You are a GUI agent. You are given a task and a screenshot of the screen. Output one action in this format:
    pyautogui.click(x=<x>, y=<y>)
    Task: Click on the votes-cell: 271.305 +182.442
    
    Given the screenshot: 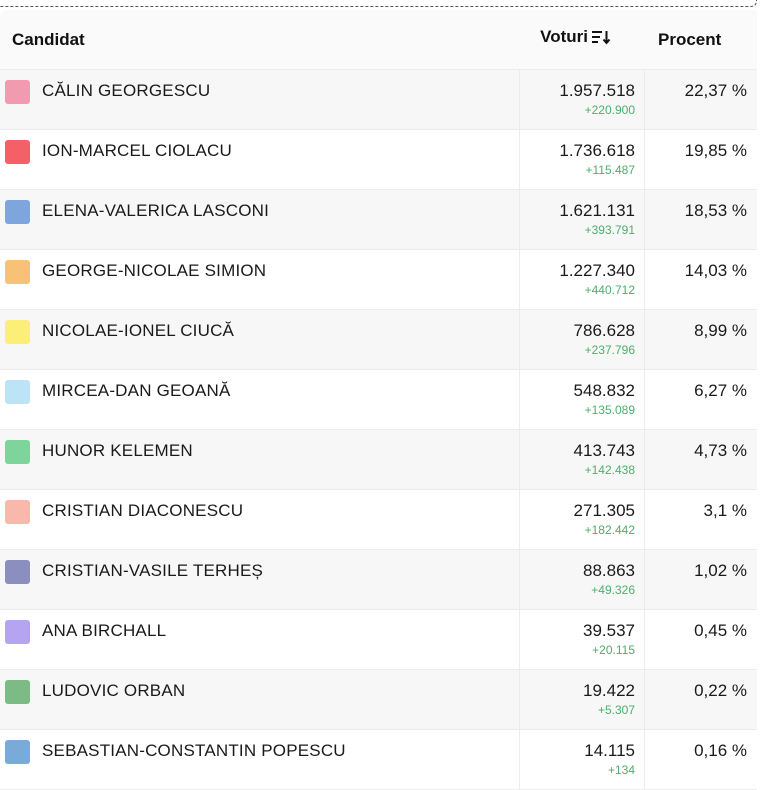 What is the action you would take?
    pyautogui.click(x=581, y=519)
    